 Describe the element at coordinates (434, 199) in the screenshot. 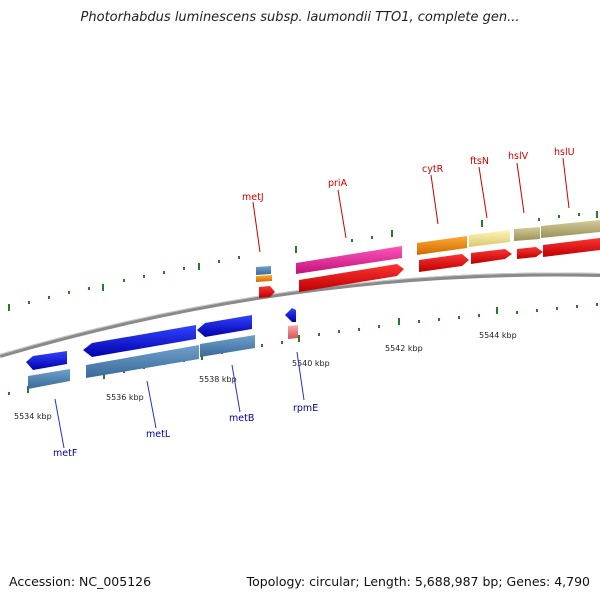

I see `leader-cytr` at that location.